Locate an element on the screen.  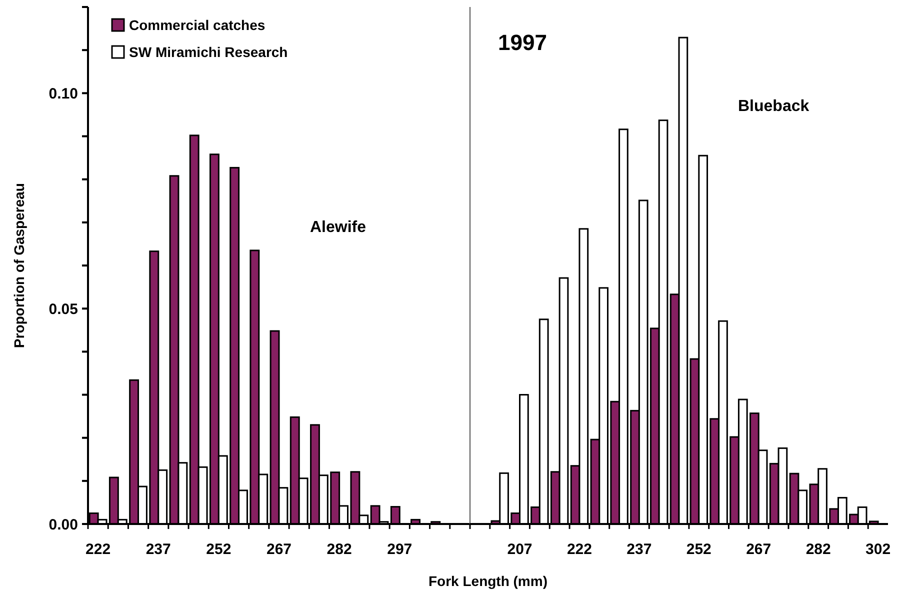
annotation: Blueback is located at coordinates (774, 106).